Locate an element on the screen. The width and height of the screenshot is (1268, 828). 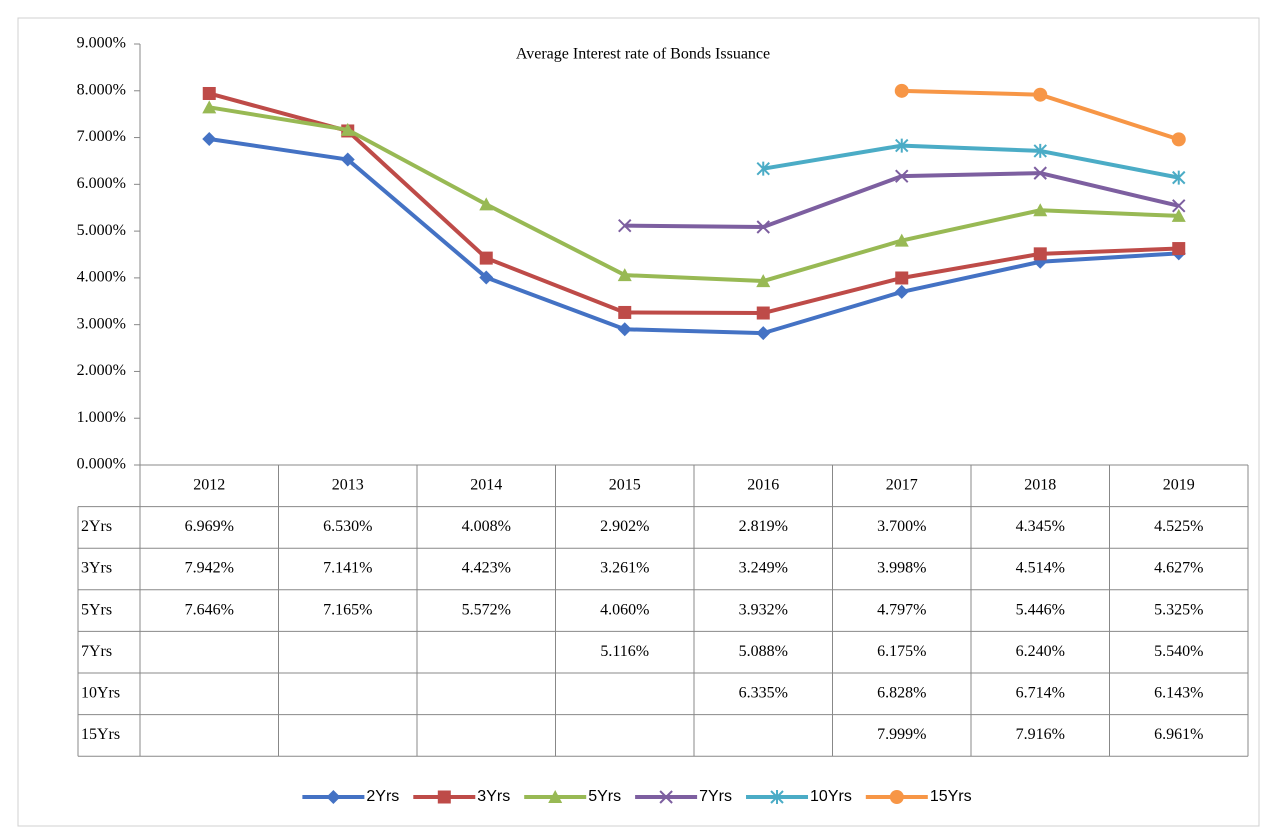
table-value: 7.916% is located at coordinates (1040, 734).